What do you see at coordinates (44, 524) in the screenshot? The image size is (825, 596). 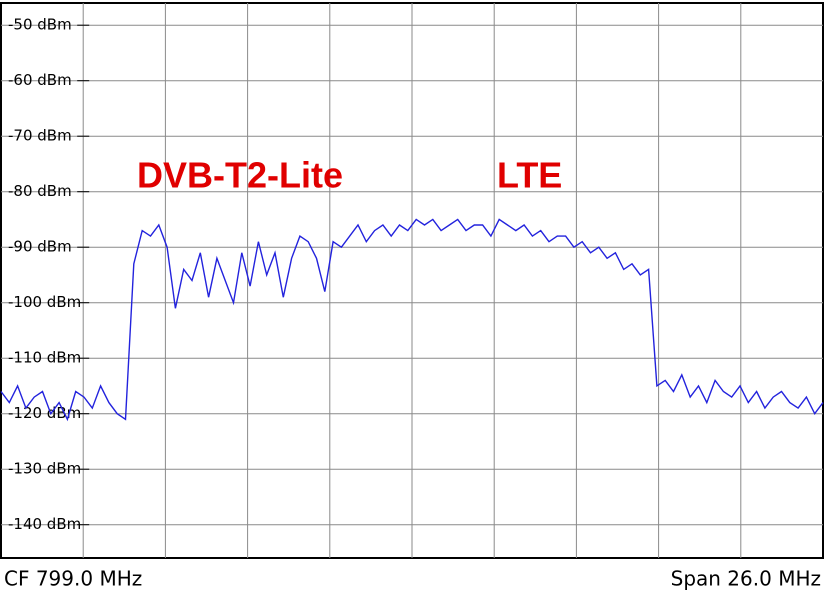 I see `y-tick-label: -140 dBm` at bounding box center [44, 524].